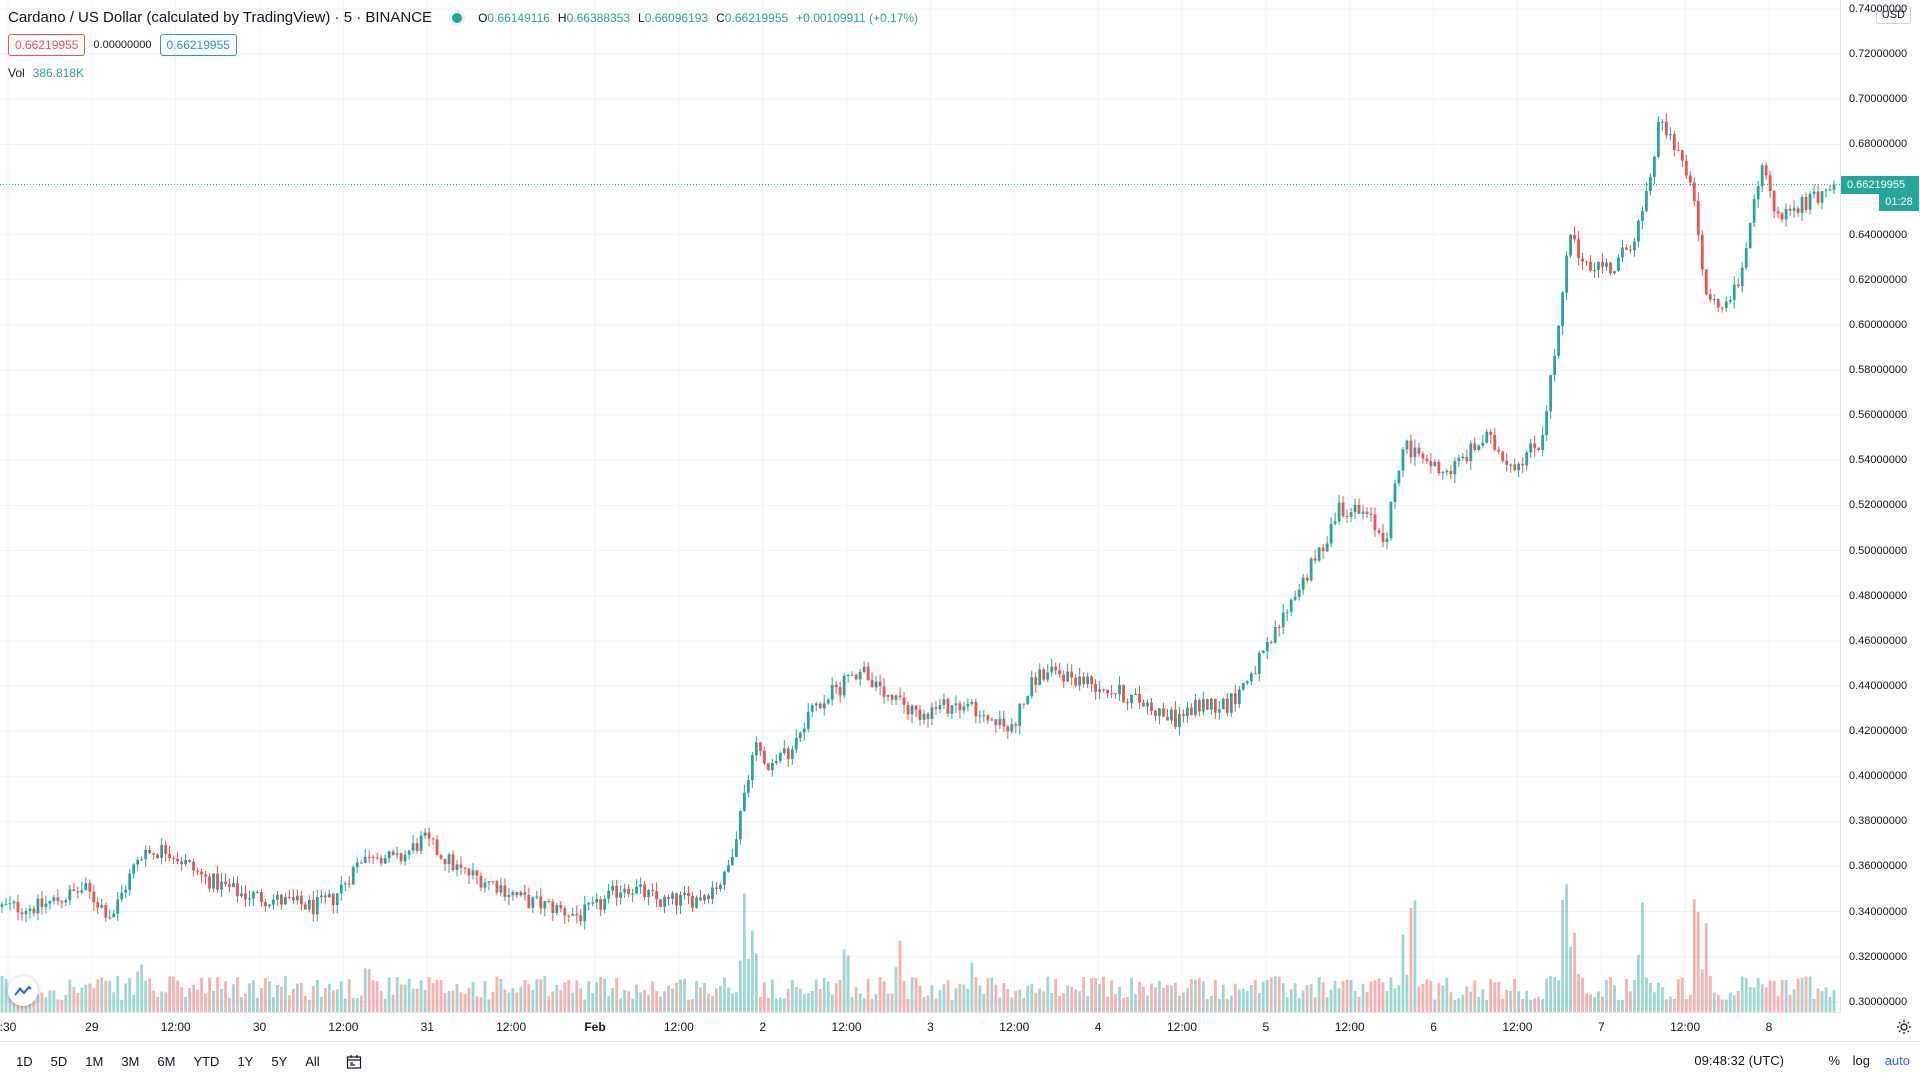 The width and height of the screenshot is (1920, 1081). Describe the element at coordinates (206, 1061) in the screenshot. I see `timeframe-button-ytd: YTD` at that location.